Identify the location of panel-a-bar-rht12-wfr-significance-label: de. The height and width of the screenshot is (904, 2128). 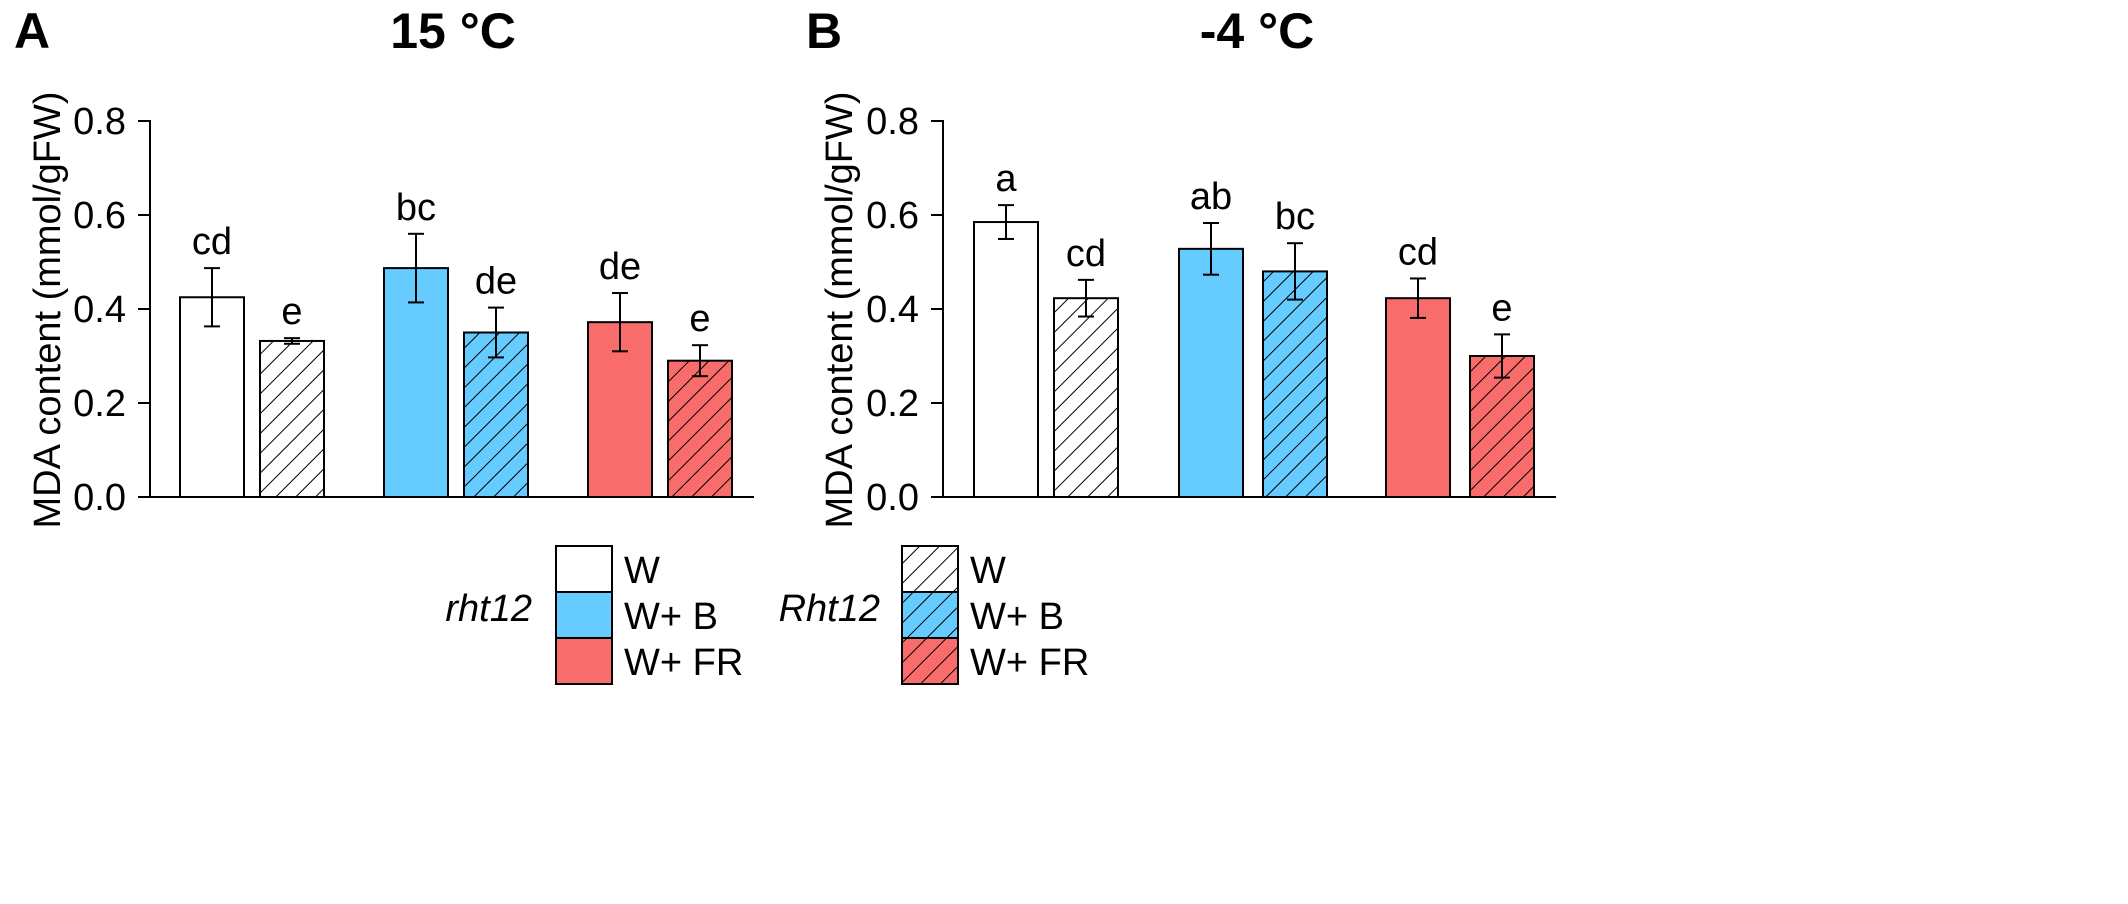
(620, 267).